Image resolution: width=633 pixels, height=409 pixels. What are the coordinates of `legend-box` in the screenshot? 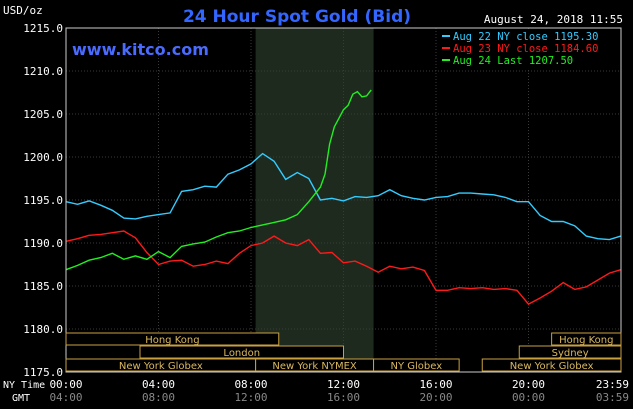 It's located at (528, 49).